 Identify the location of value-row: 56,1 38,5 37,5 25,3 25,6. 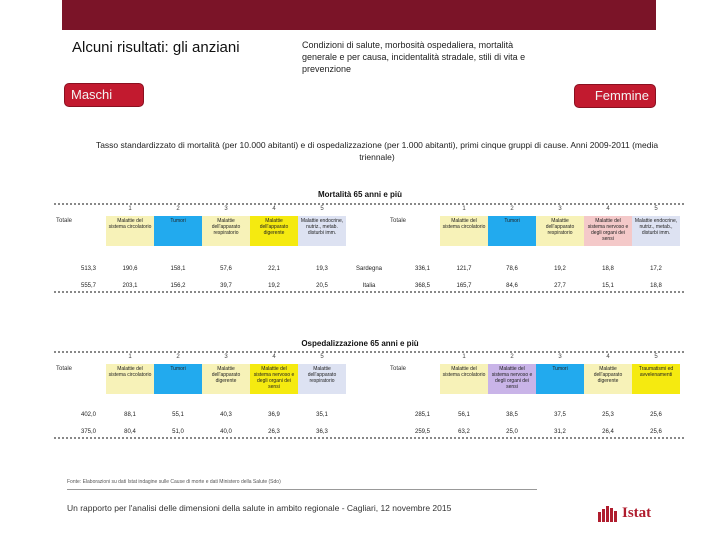
(560, 415).